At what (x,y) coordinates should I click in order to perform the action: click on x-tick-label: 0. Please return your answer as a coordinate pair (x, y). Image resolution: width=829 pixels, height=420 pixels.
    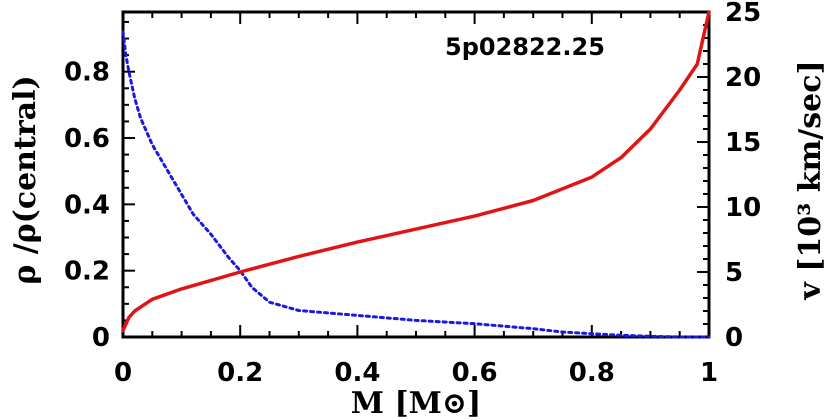
    Looking at the image, I should click on (123, 373).